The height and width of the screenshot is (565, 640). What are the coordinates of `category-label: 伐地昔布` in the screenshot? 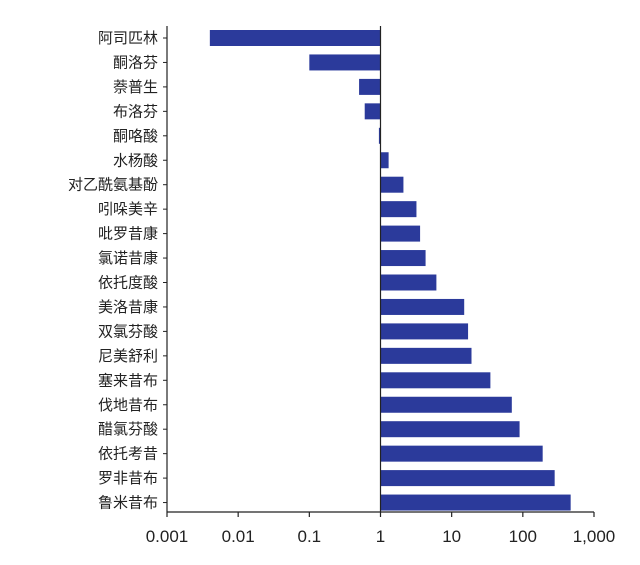 It's located at (128, 405).